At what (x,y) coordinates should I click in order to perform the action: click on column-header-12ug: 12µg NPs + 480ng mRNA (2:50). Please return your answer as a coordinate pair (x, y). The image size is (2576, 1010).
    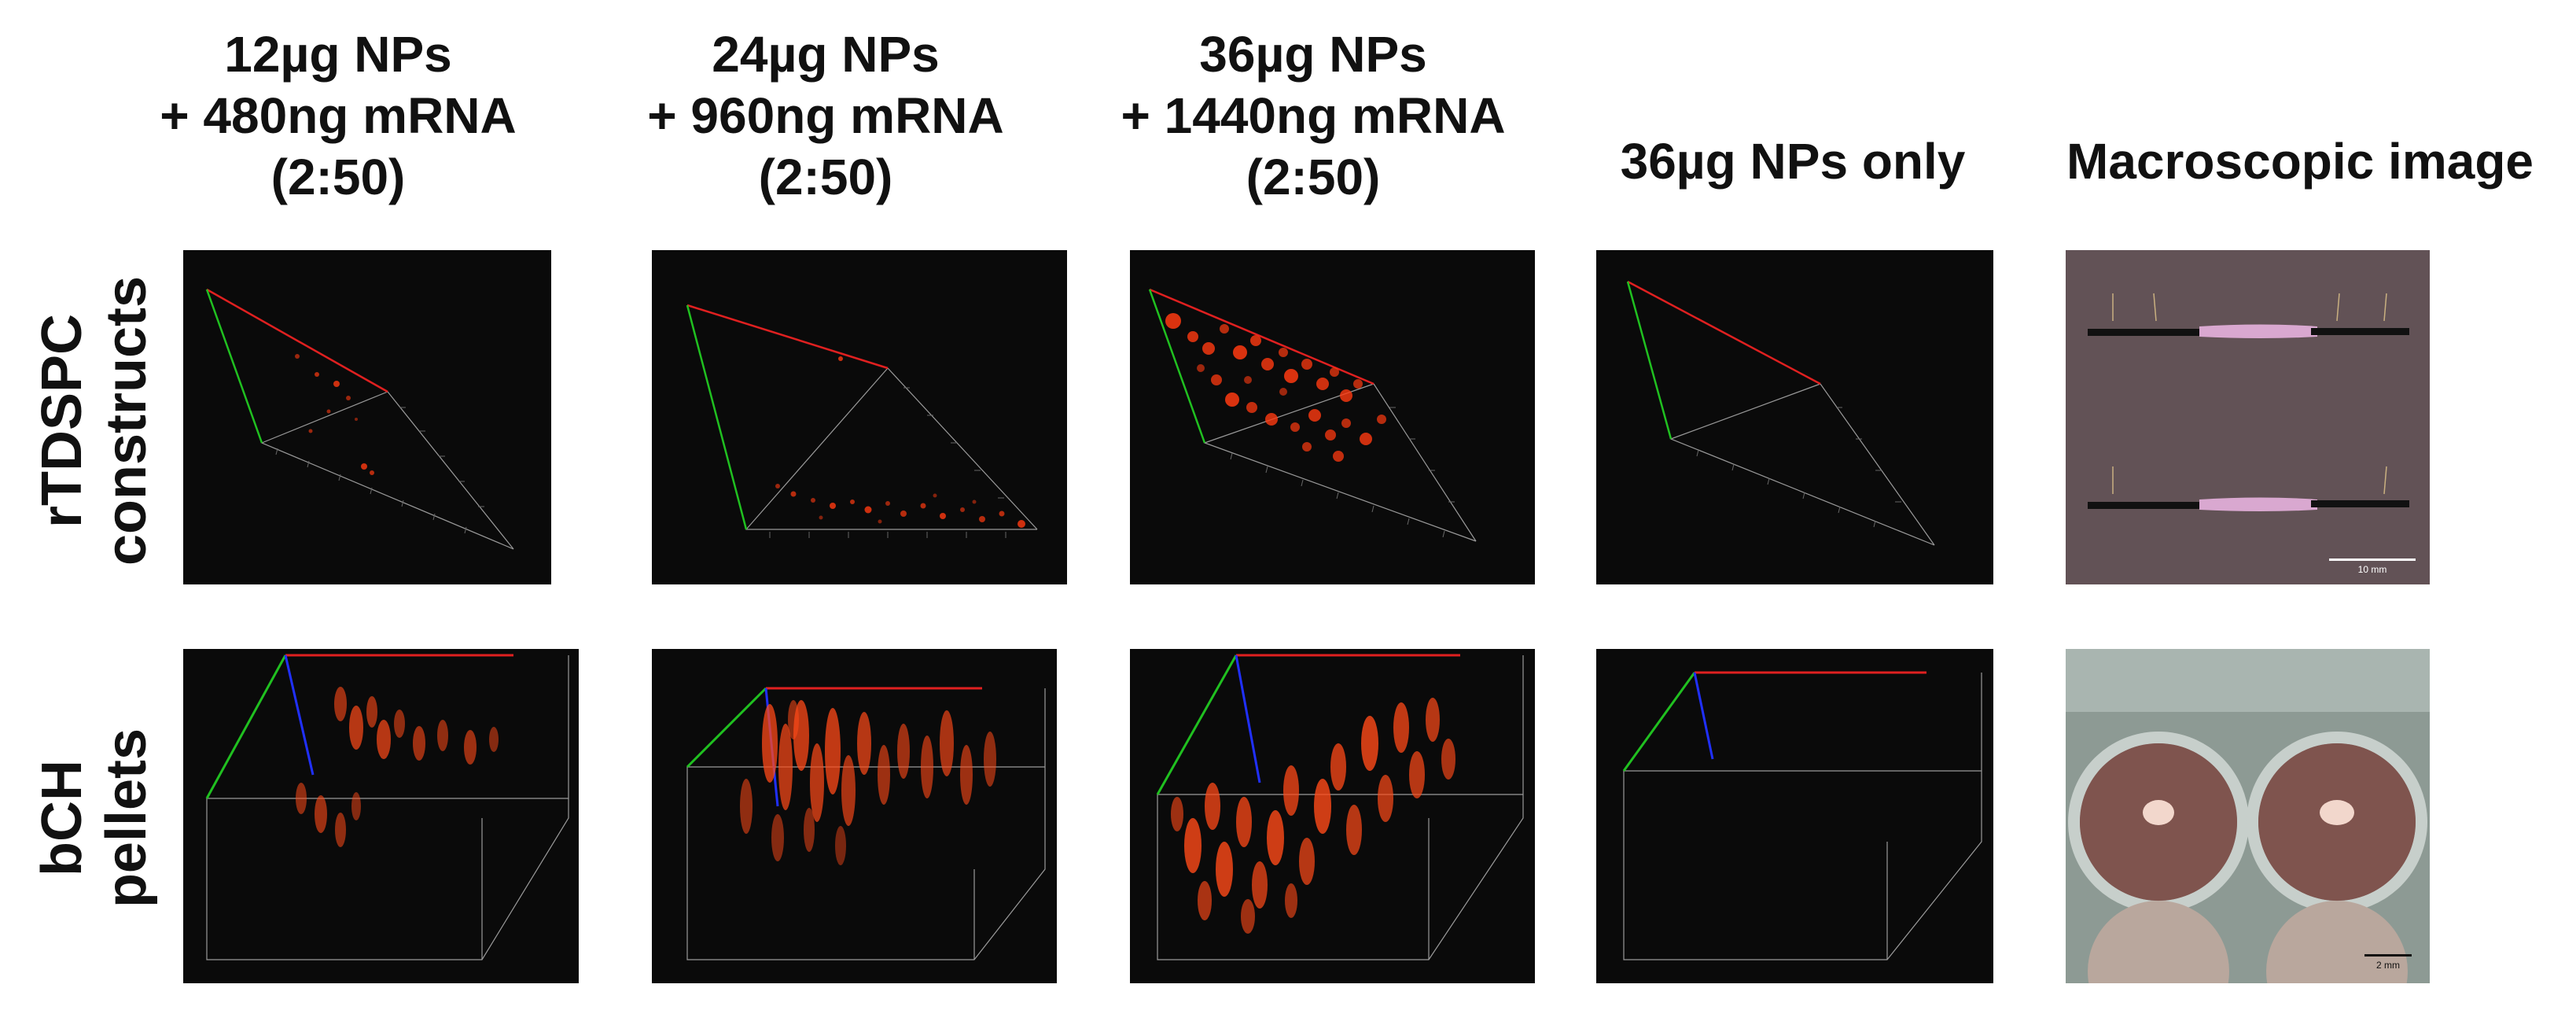
    Looking at the image, I should click on (338, 122).